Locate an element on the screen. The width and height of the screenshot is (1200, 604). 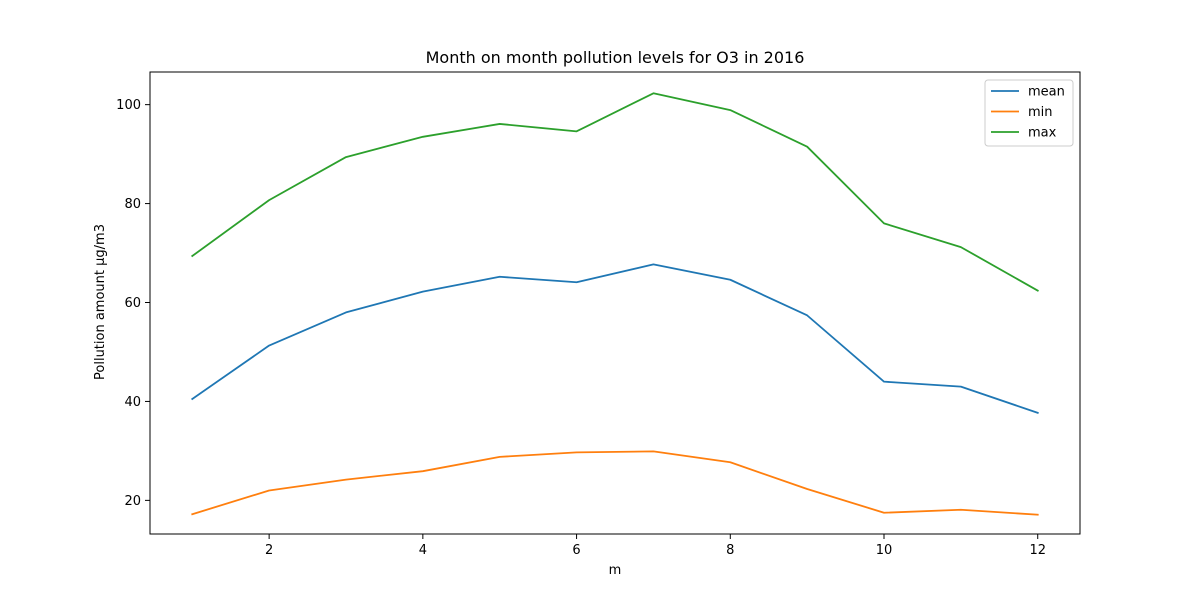
x-axis-label: m is located at coordinates (615, 570).